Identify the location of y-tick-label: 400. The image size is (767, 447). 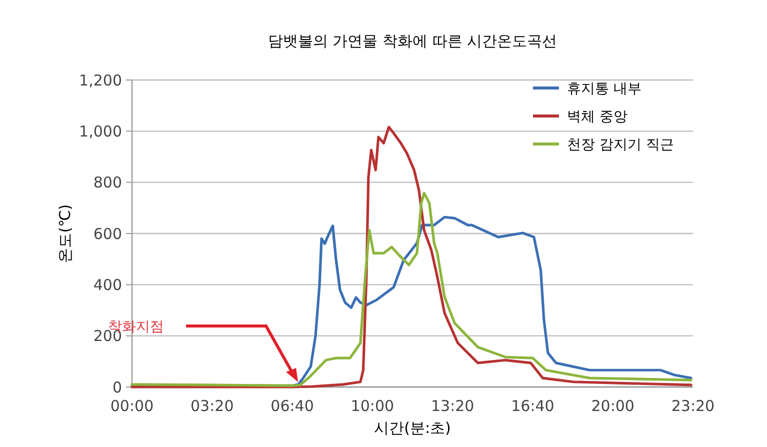
(107, 285).